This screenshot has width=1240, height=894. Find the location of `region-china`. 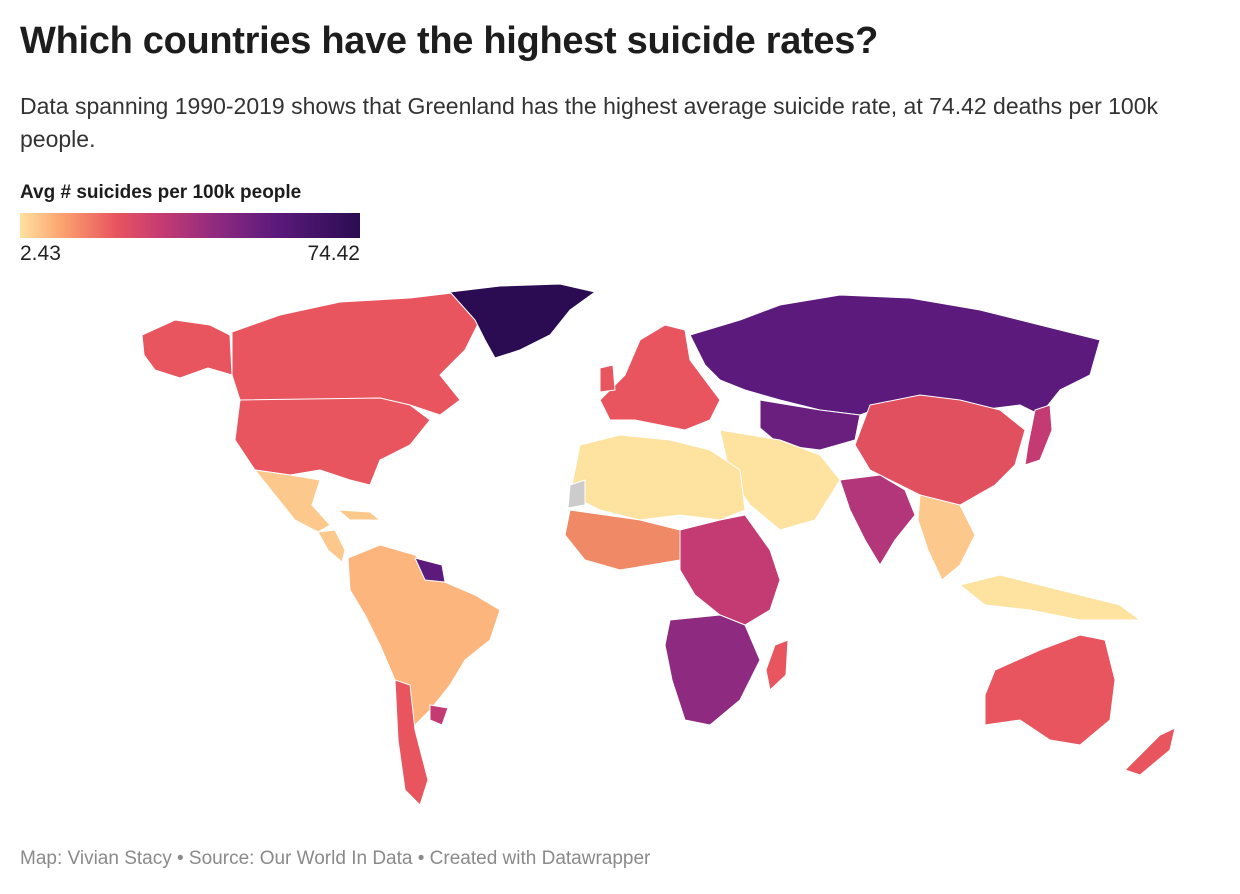

region-china is located at coordinates (940, 450).